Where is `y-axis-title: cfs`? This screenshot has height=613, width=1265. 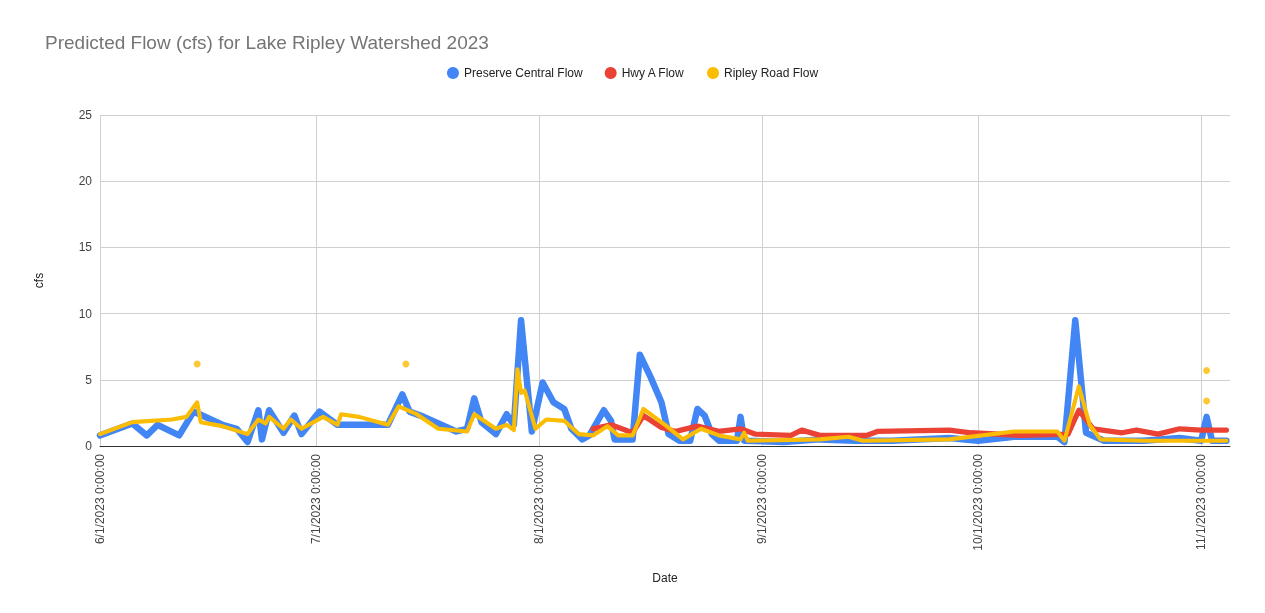 y-axis-title: cfs is located at coordinates (39, 280).